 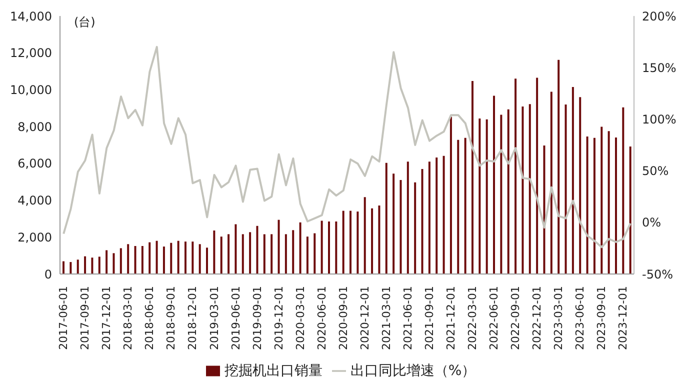 What do you see at coordinates (659, 67) in the screenshot?
I see `y2-tick-label: 150%` at bounding box center [659, 67].